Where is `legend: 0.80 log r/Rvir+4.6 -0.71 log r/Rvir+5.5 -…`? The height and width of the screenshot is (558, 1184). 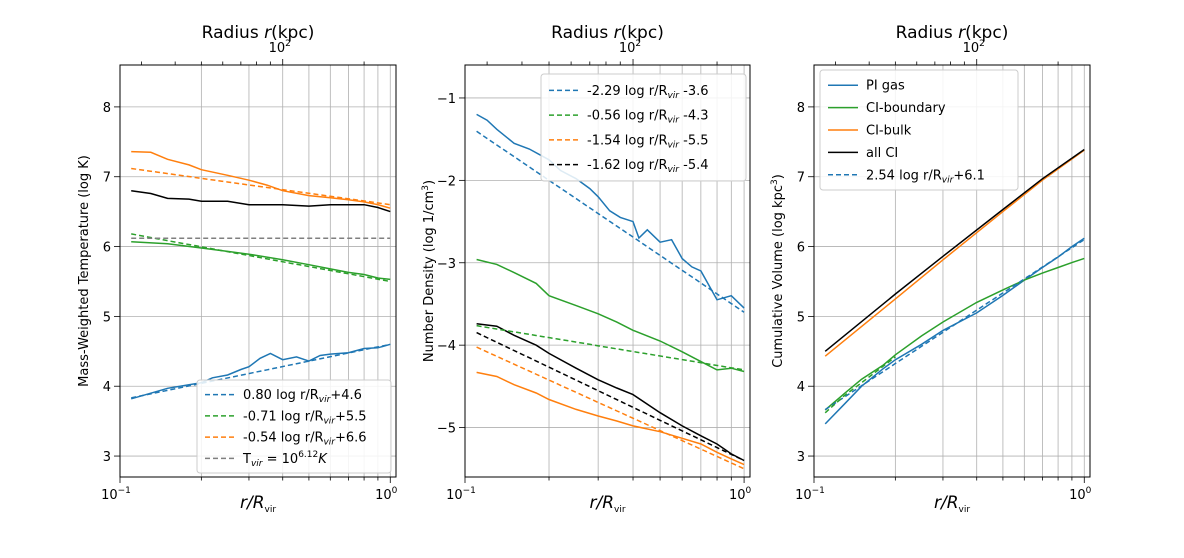 legend: 0.80 log r/Rvir+4.6 -0.71 log r/Rvir+5.5 -… is located at coordinates (294, 426).